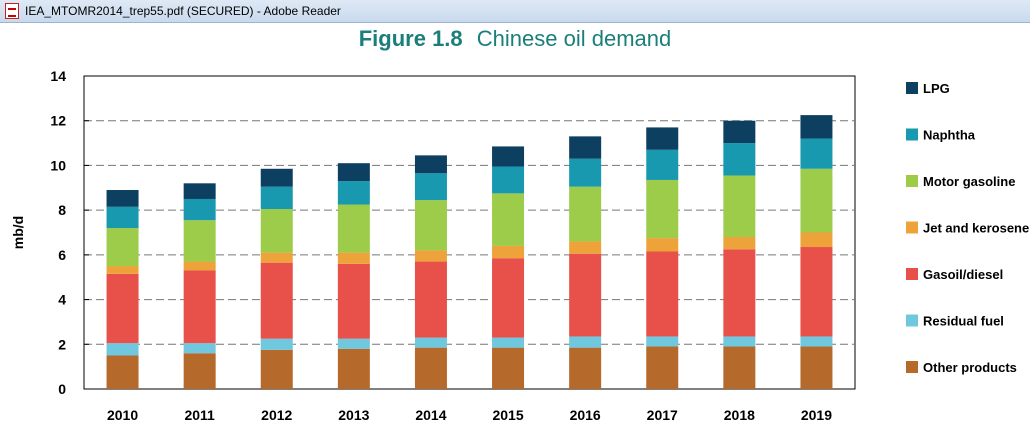  I want to click on y-tick-label: 4, so click(62, 300).